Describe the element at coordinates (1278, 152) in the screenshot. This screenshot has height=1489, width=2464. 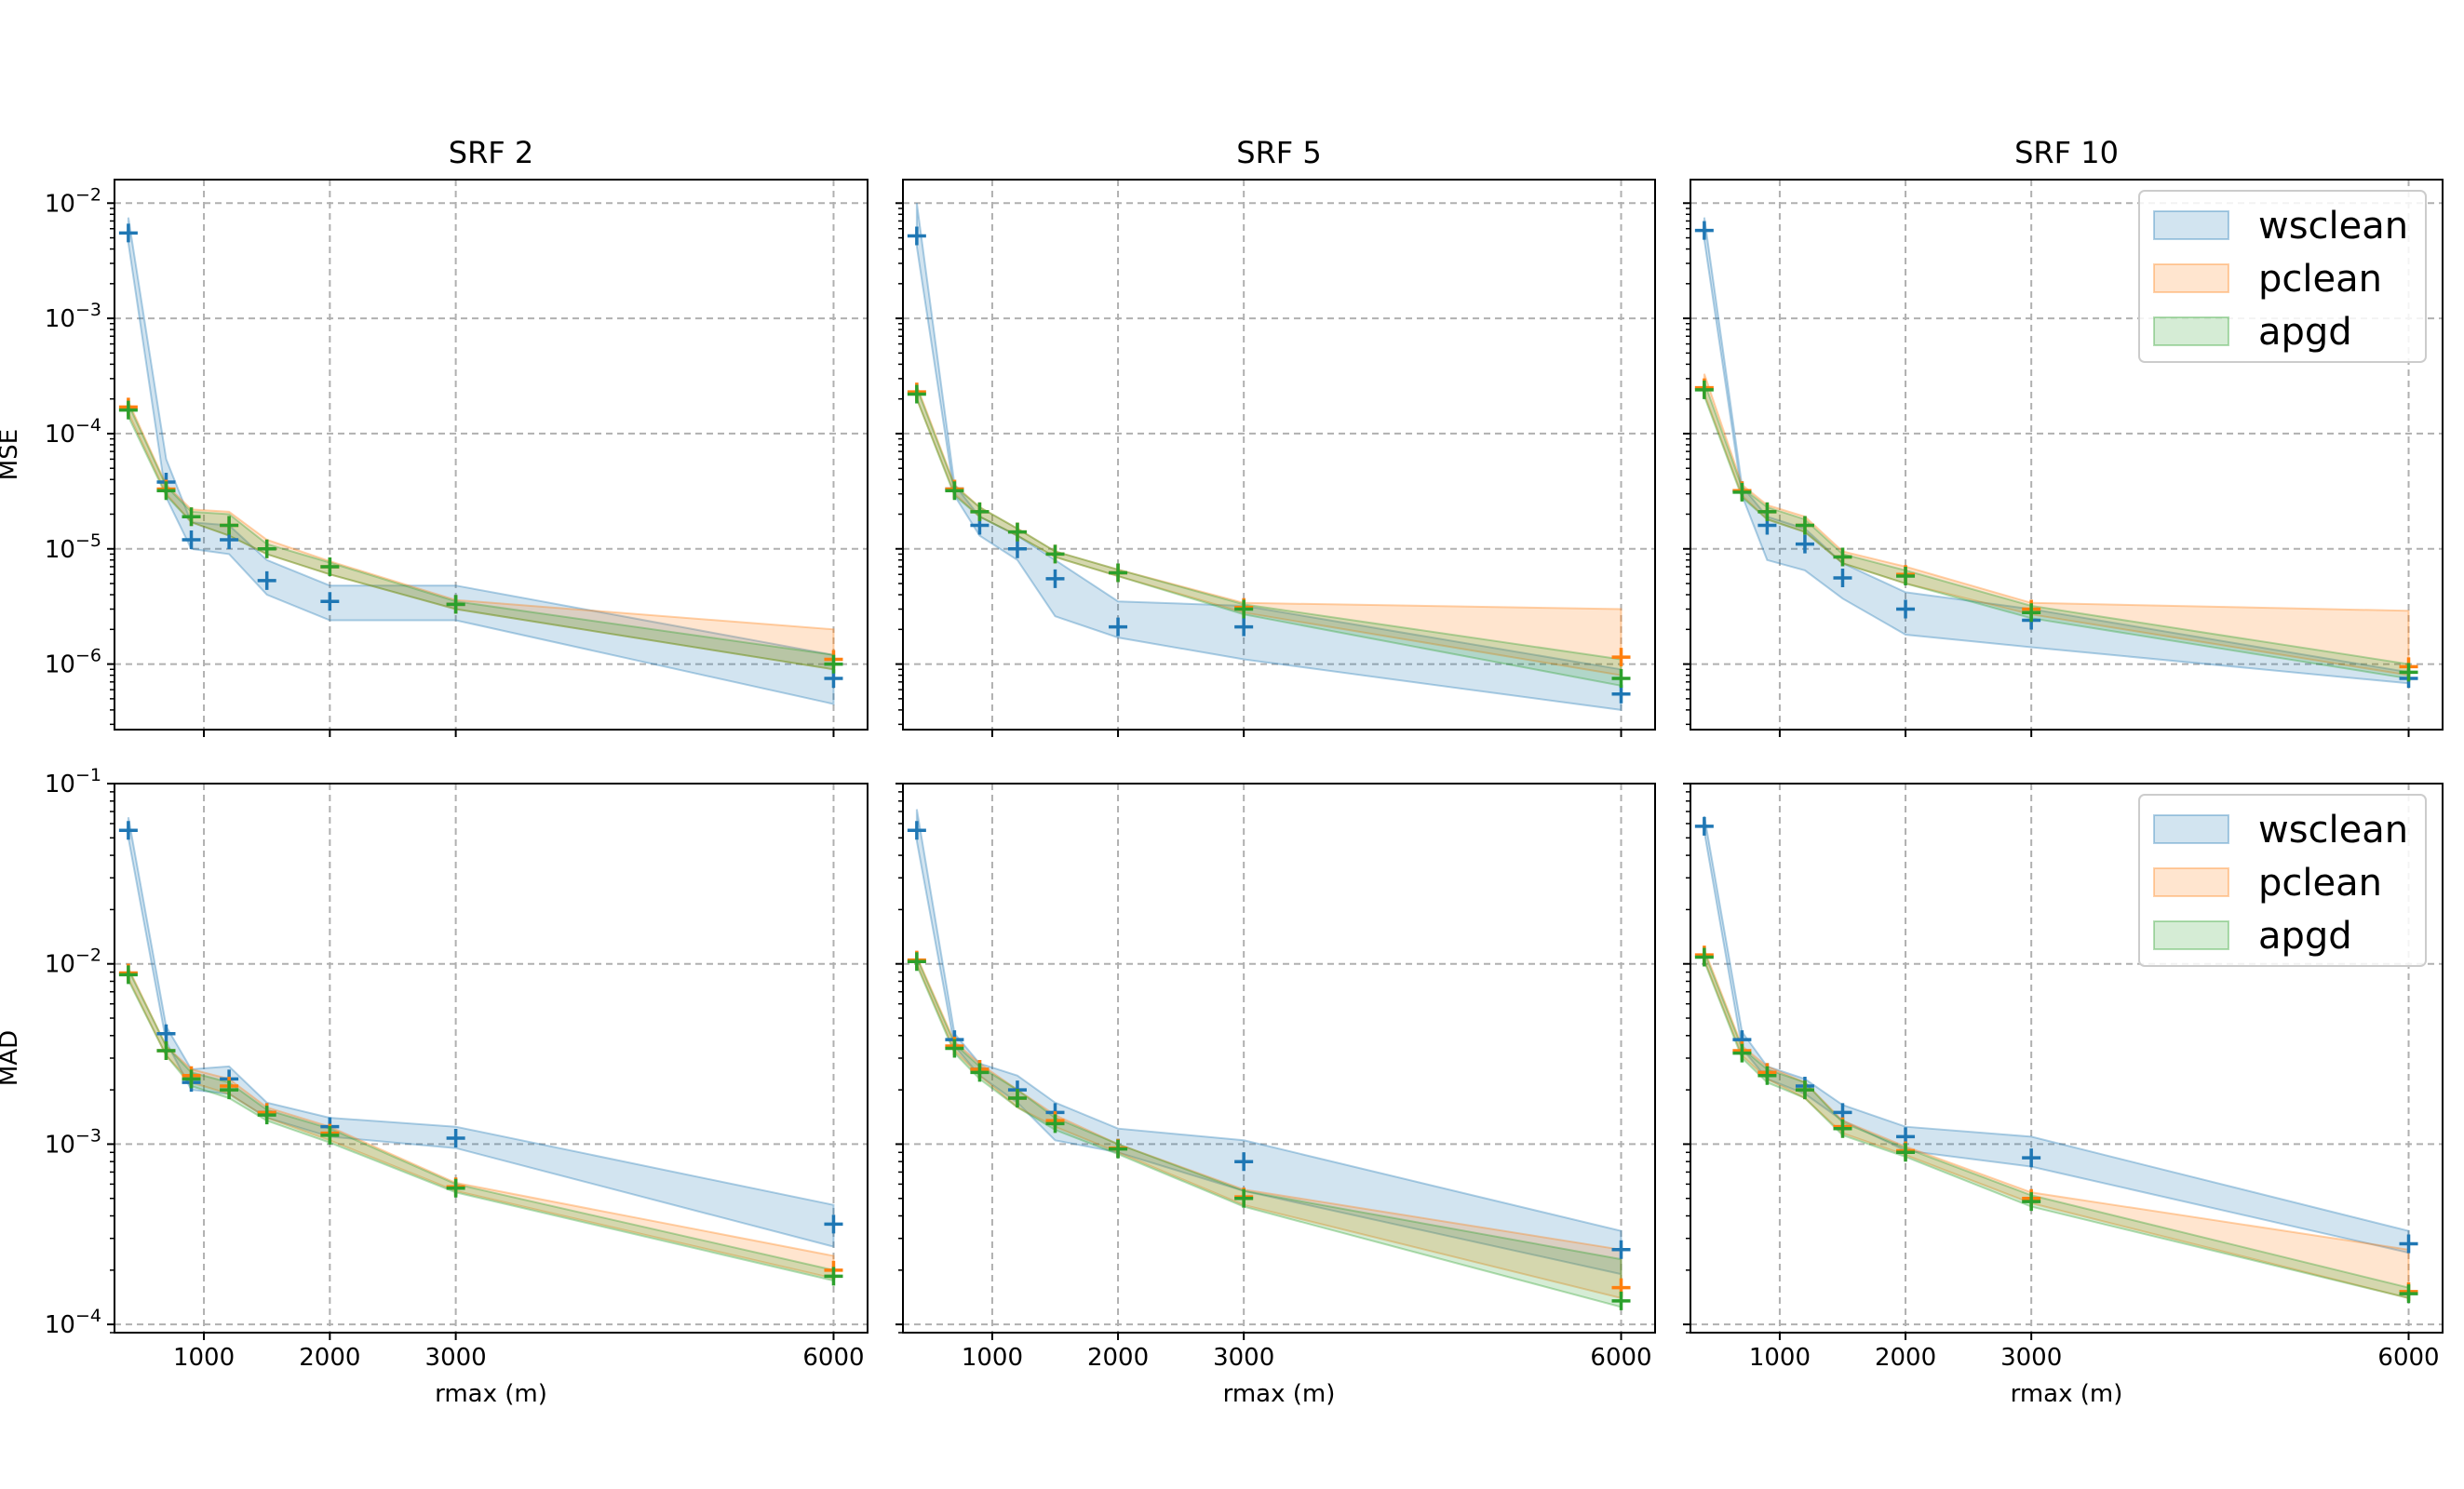
I see `panel-title: SRF 5` at that location.